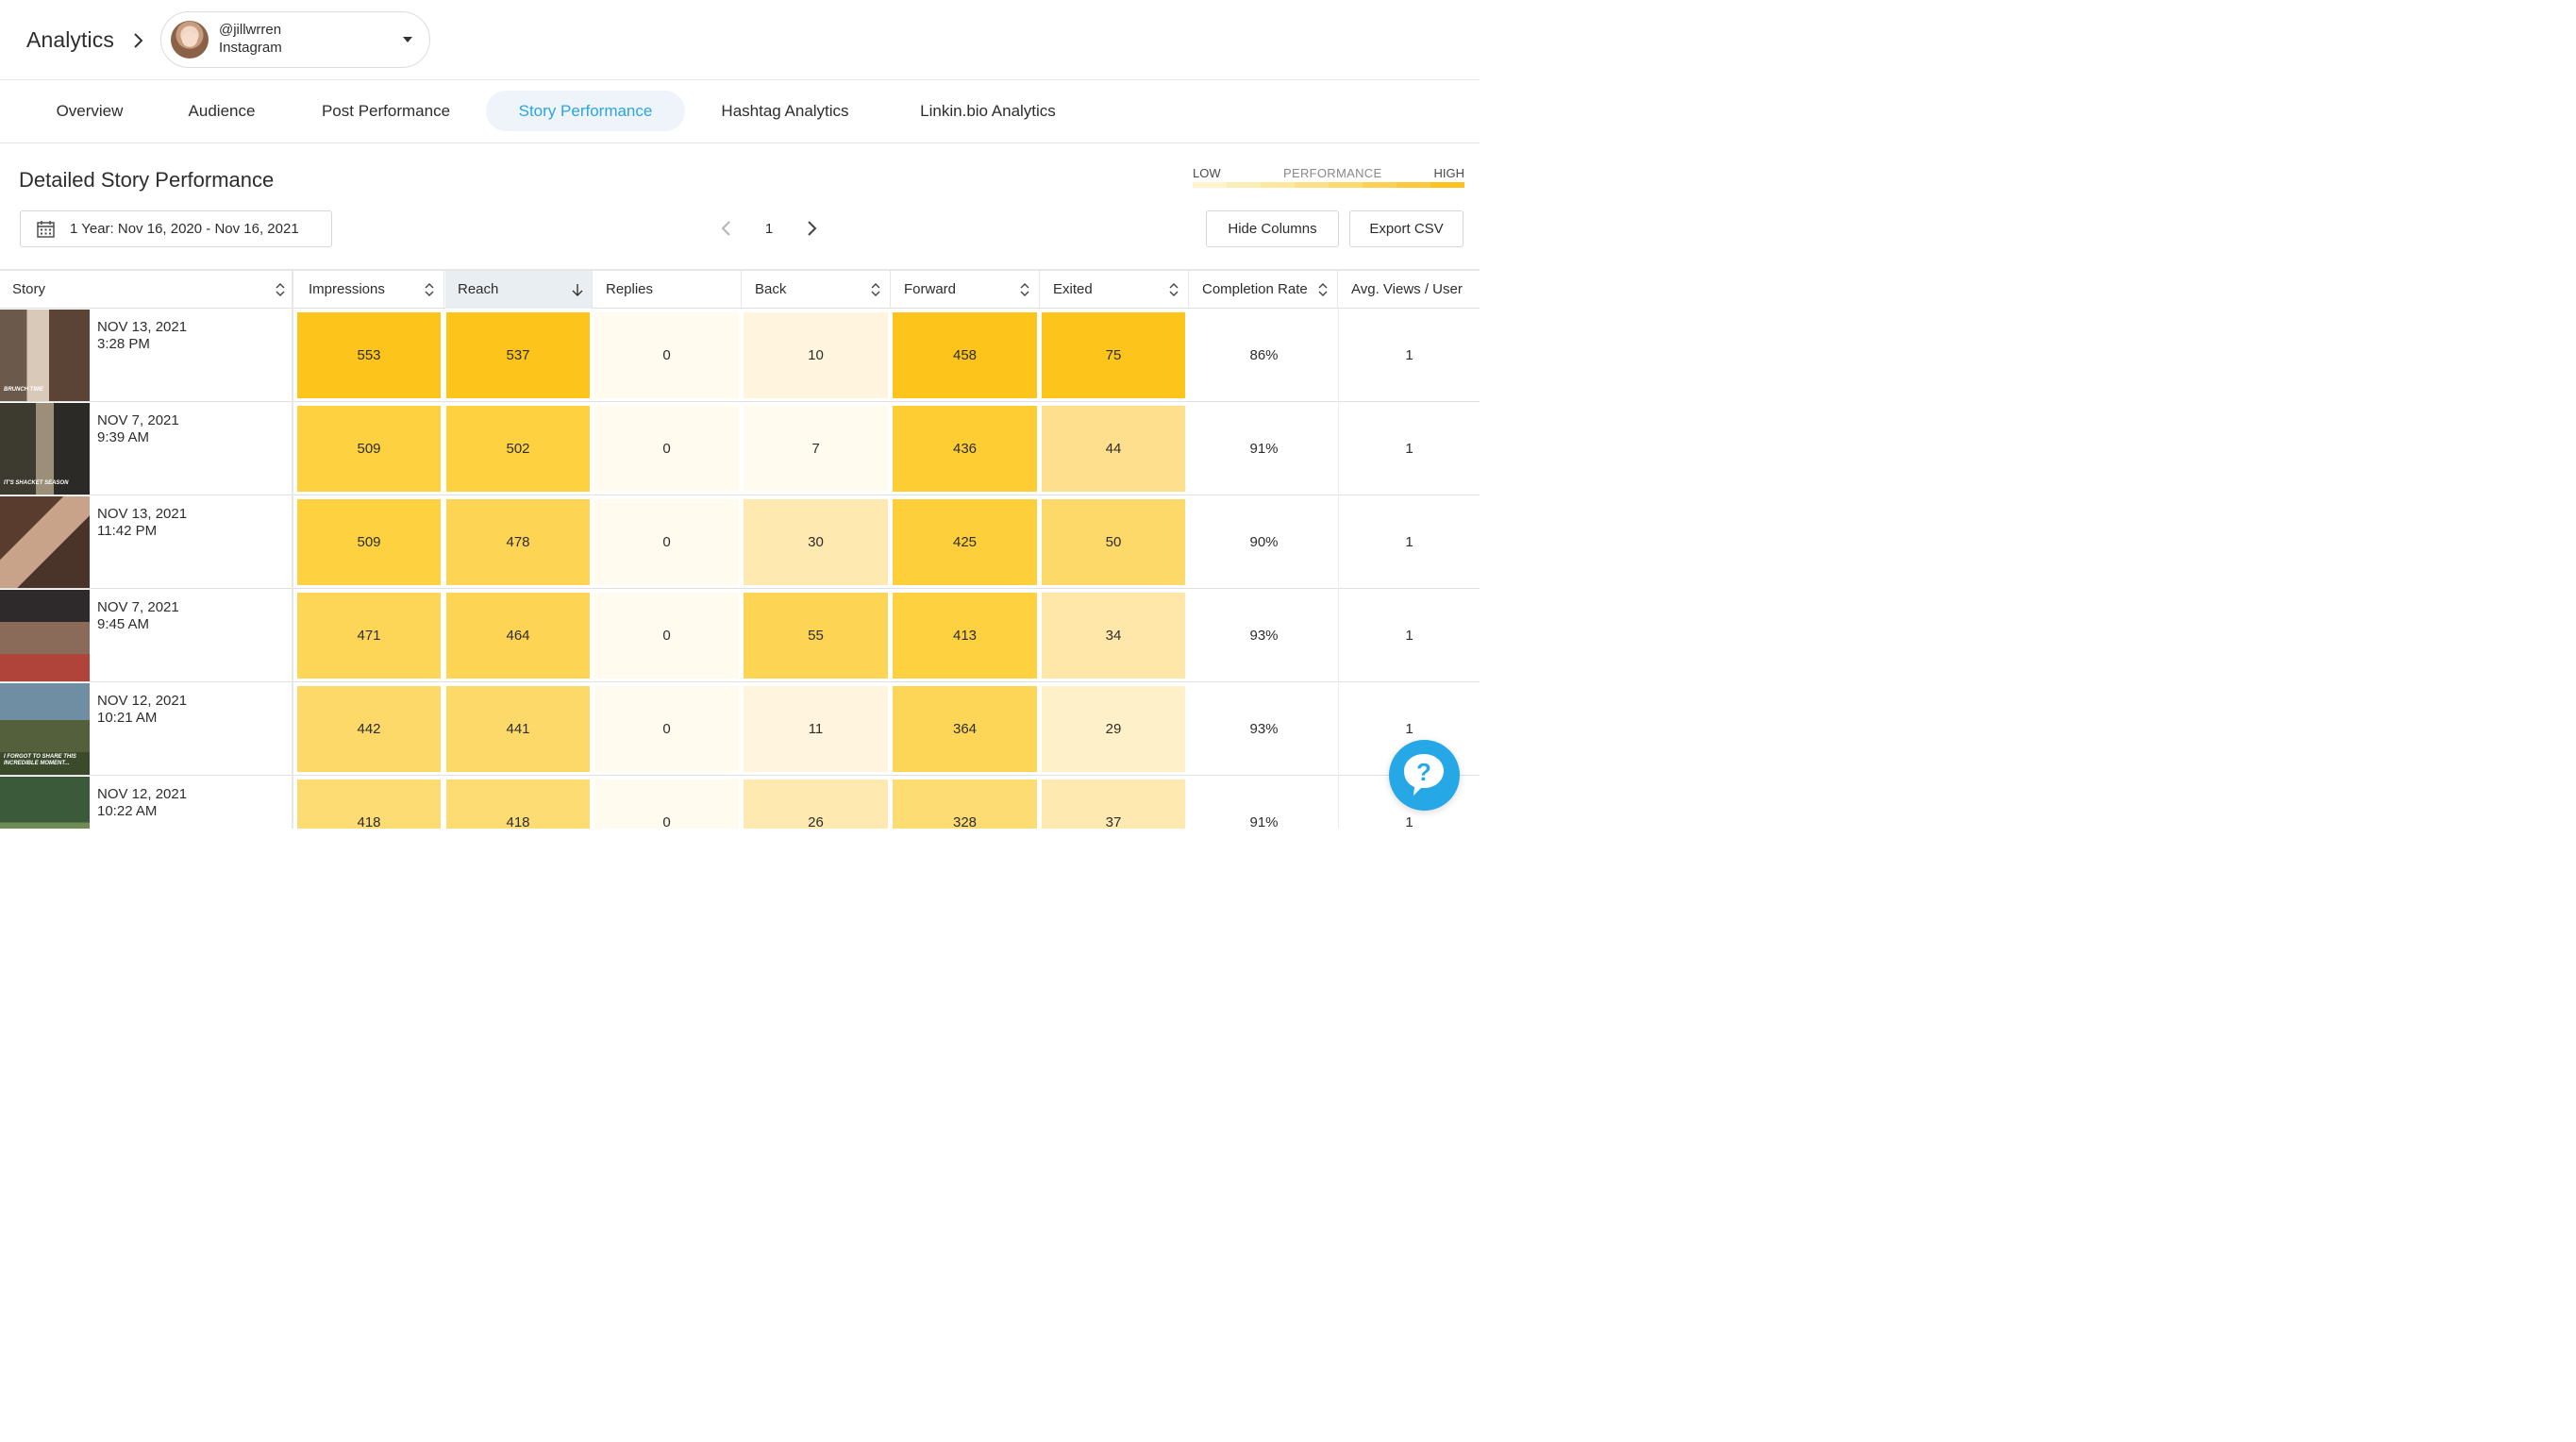  I want to click on story-cell: NOV 7, 2021 9:45 AM, so click(146, 636).